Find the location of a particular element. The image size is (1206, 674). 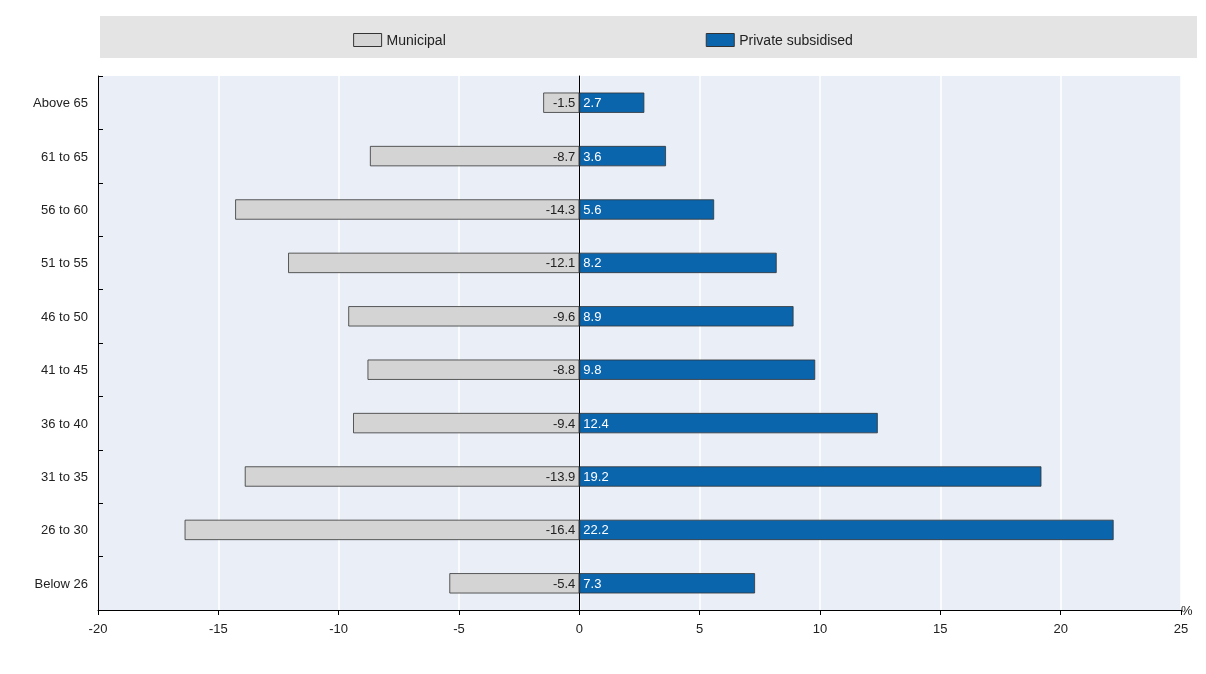

data-label: 9.8 is located at coordinates (592, 370).